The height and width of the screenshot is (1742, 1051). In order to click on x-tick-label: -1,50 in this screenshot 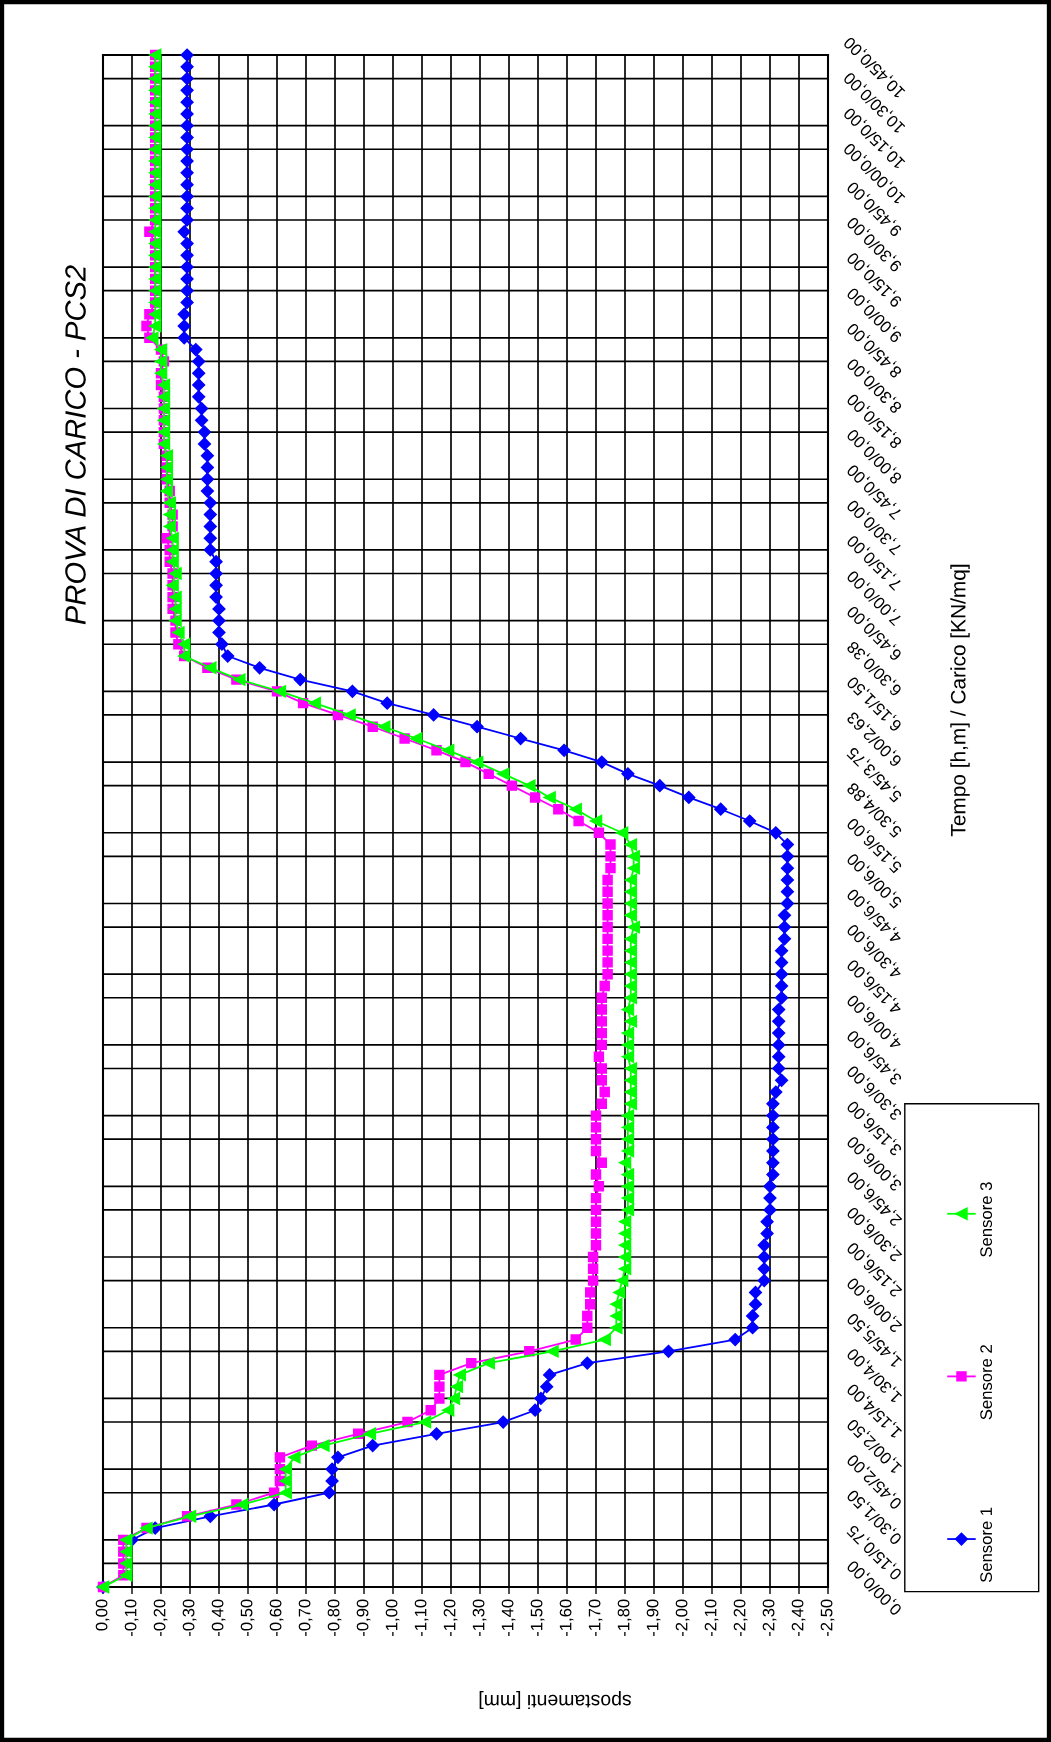, I will do `click(537, 1618)`.